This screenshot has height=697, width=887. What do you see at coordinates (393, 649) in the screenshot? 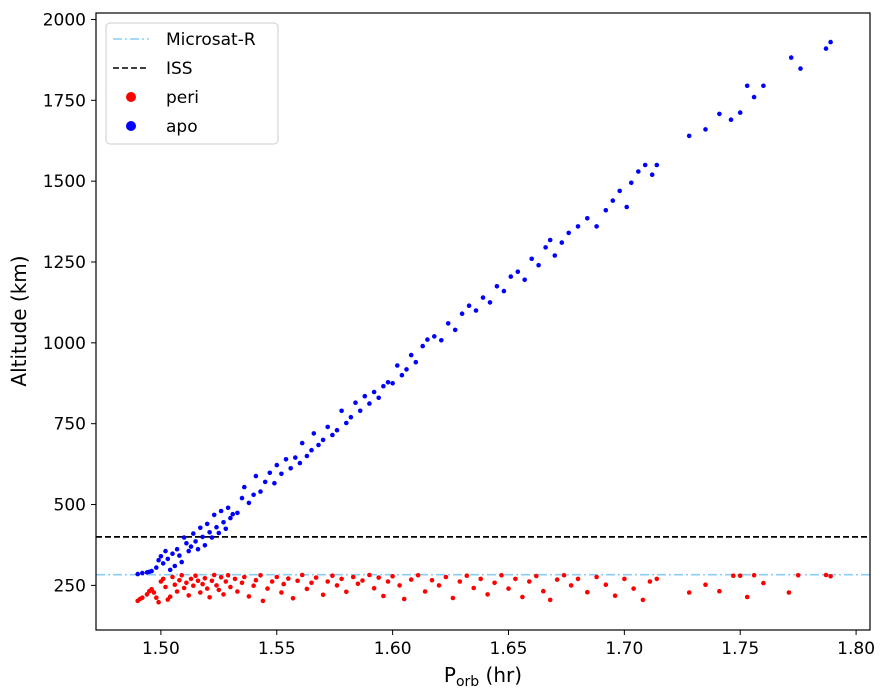
I see `x-tick-label: 1.60` at bounding box center [393, 649].